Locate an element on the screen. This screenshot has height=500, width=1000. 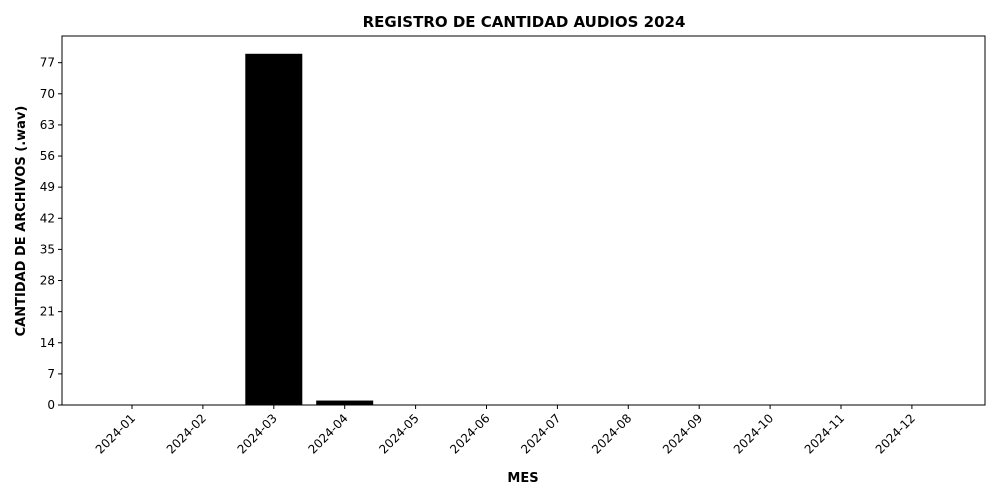
y-tick-label: 63 is located at coordinates (47, 125).